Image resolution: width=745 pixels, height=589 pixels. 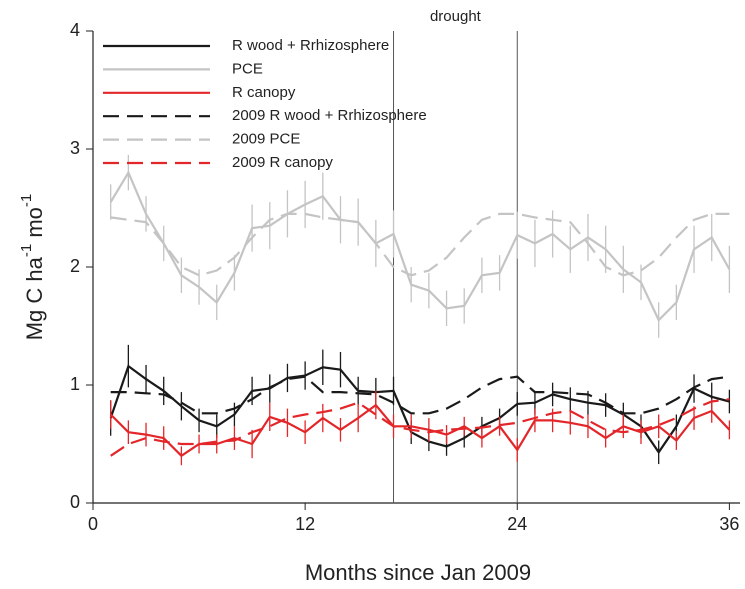 I want to click on legend-label: R canopy, so click(x=264, y=92).